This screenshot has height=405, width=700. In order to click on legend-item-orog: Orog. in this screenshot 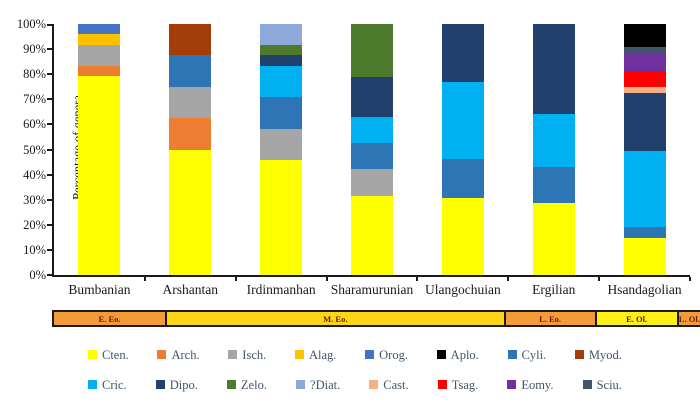, I will do `click(386, 354)`.